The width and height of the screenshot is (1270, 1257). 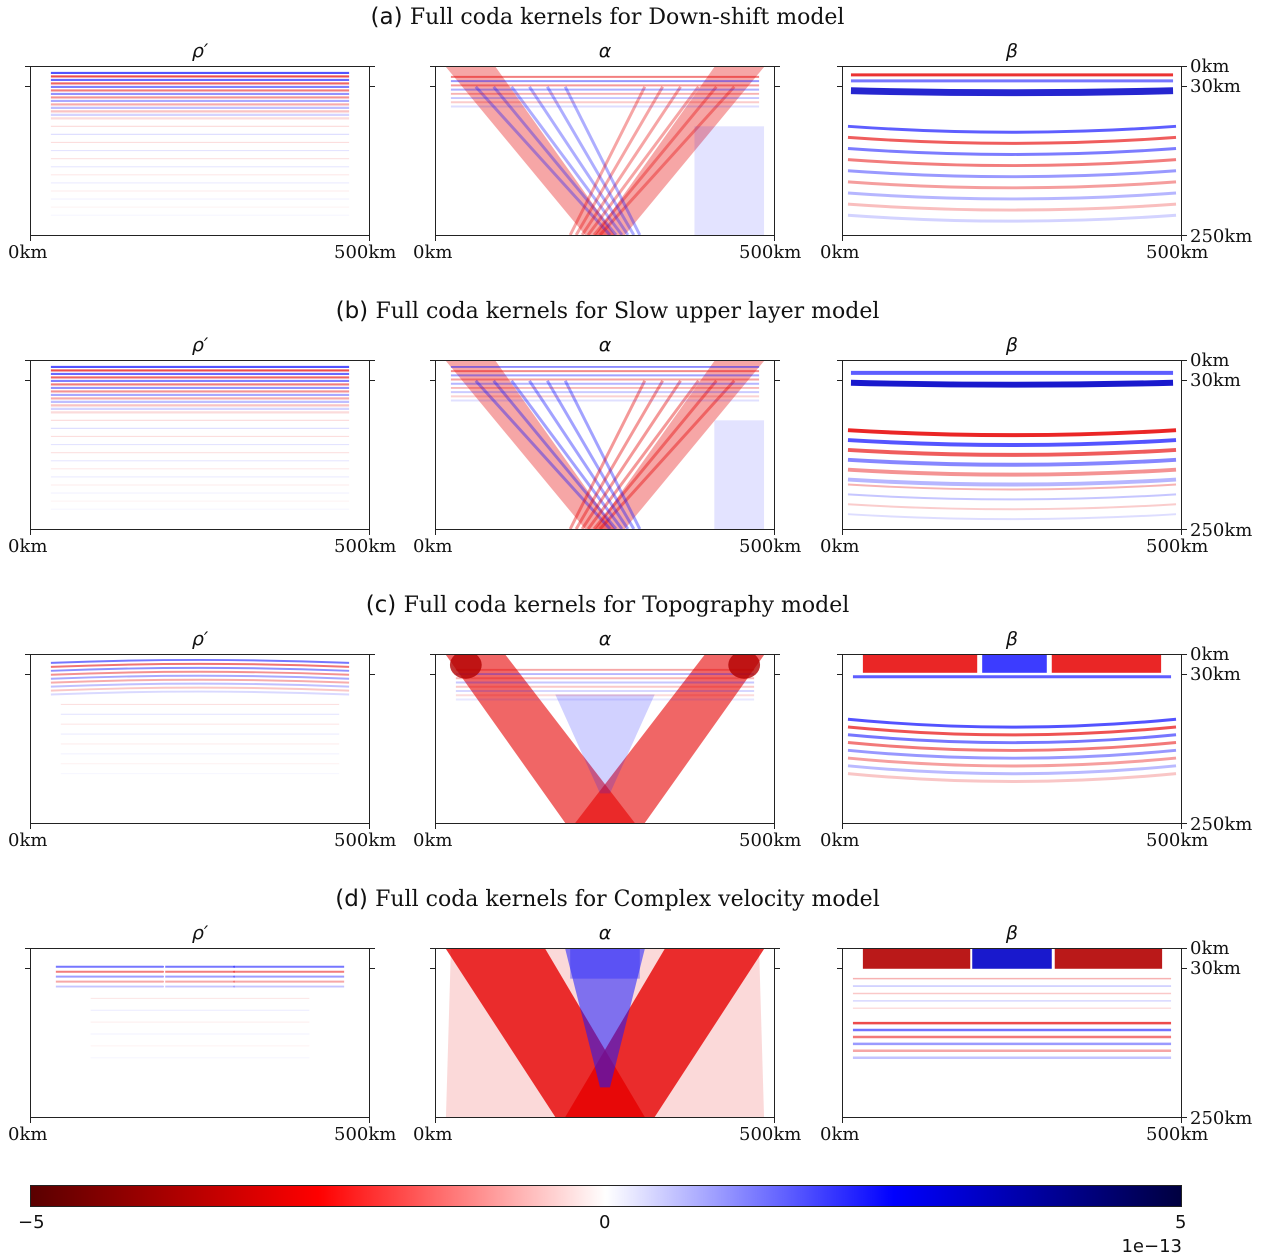 What do you see at coordinates (606, 1196) in the screenshot?
I see `colorbar` at bounding box center [606, 1196].